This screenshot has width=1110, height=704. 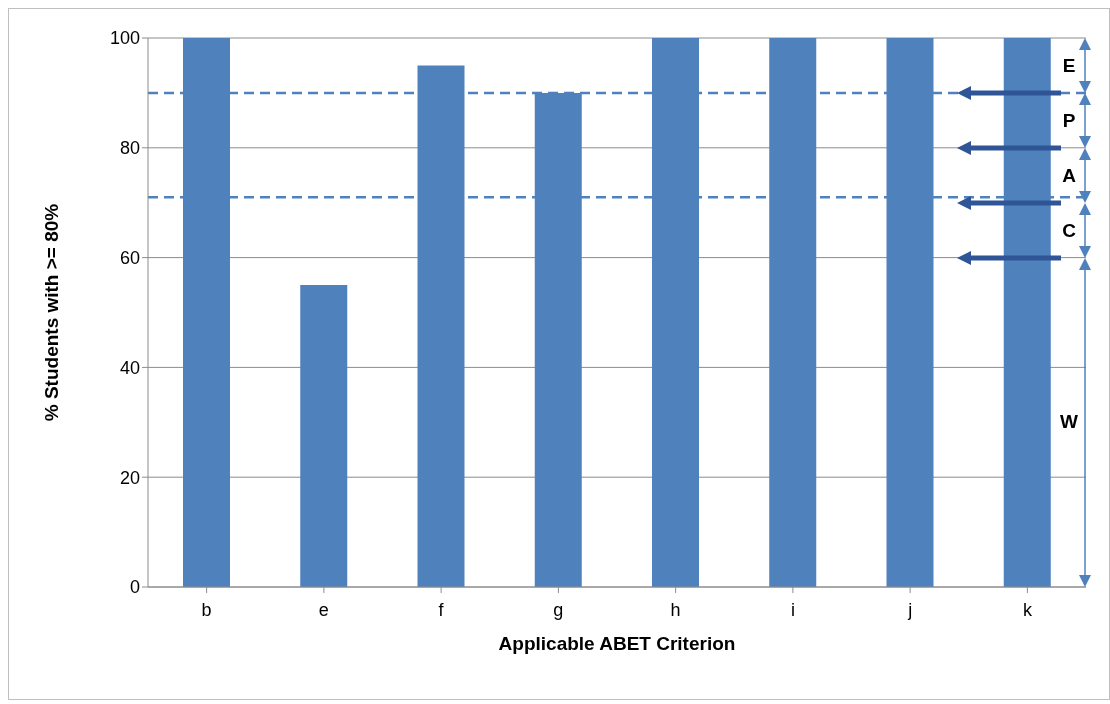 I want to click on y-axis-title: % Students with >= 80%, so click(x=51, y=312).